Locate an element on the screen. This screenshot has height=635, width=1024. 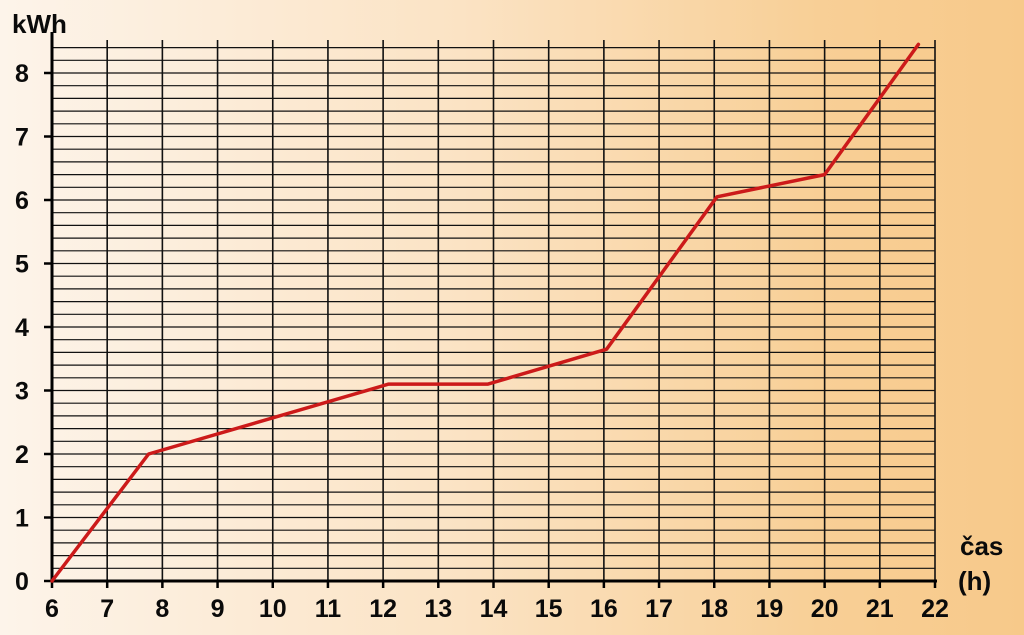
x-axis-label-line1: čas is located at coordinates (981, 546).